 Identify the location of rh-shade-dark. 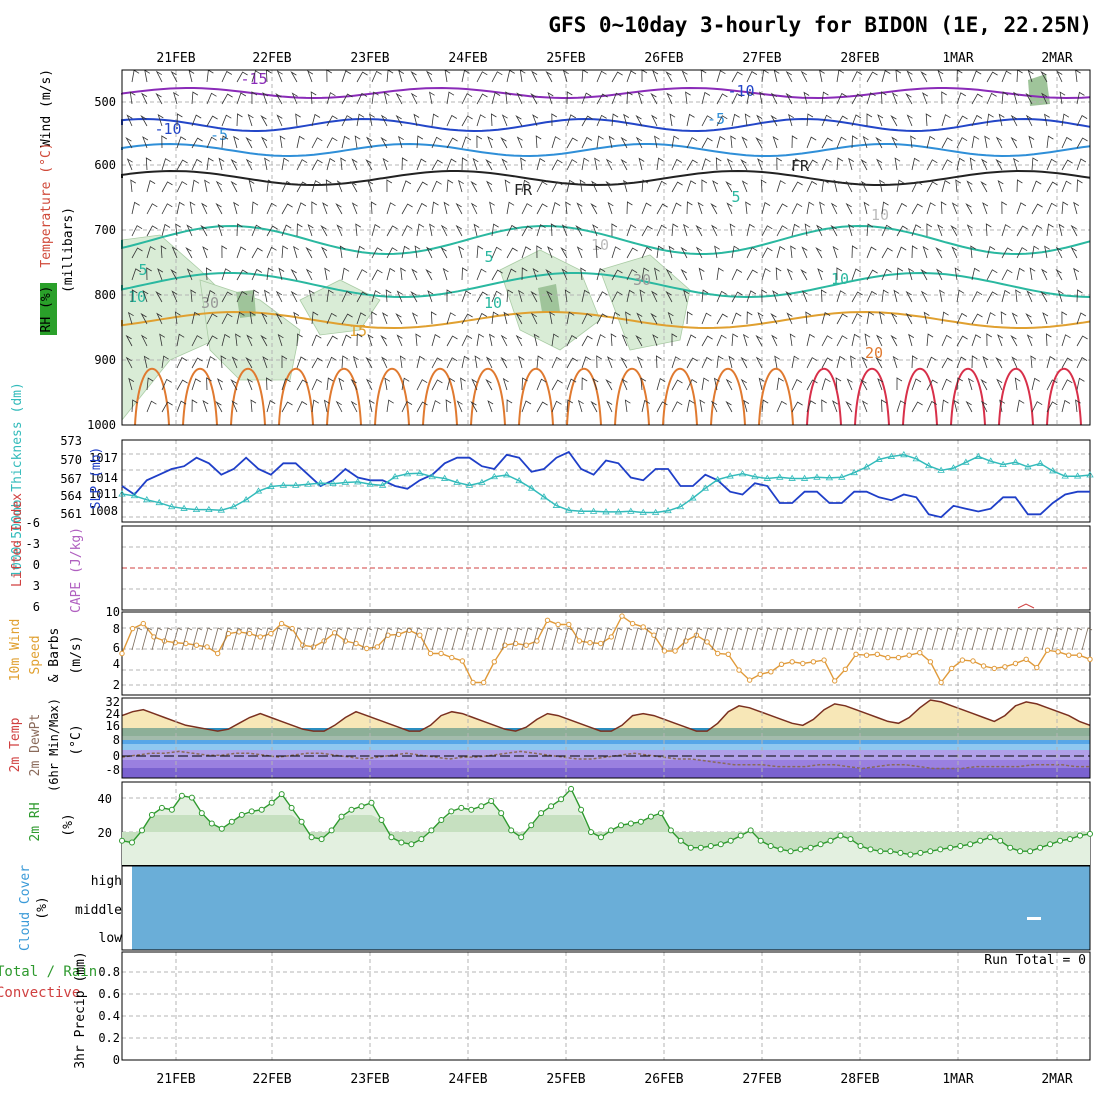
(246, 304).